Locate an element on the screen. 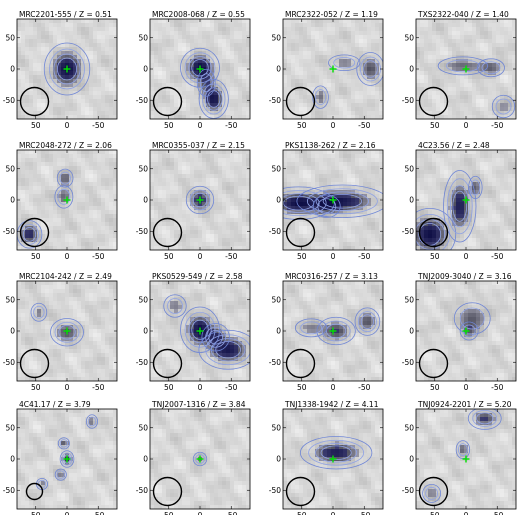 The width and height of the screenshot is (520, 515). panel-title: MRC2048-272 / Z = 2.06 is located at coordinates (65, 145).